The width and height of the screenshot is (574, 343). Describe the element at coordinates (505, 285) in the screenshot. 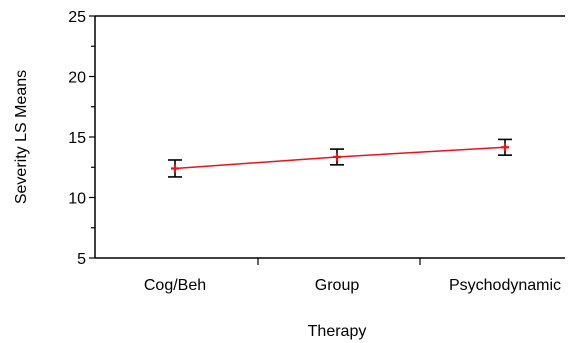

I see `x-tick-label: Psychodynamic` at that location.